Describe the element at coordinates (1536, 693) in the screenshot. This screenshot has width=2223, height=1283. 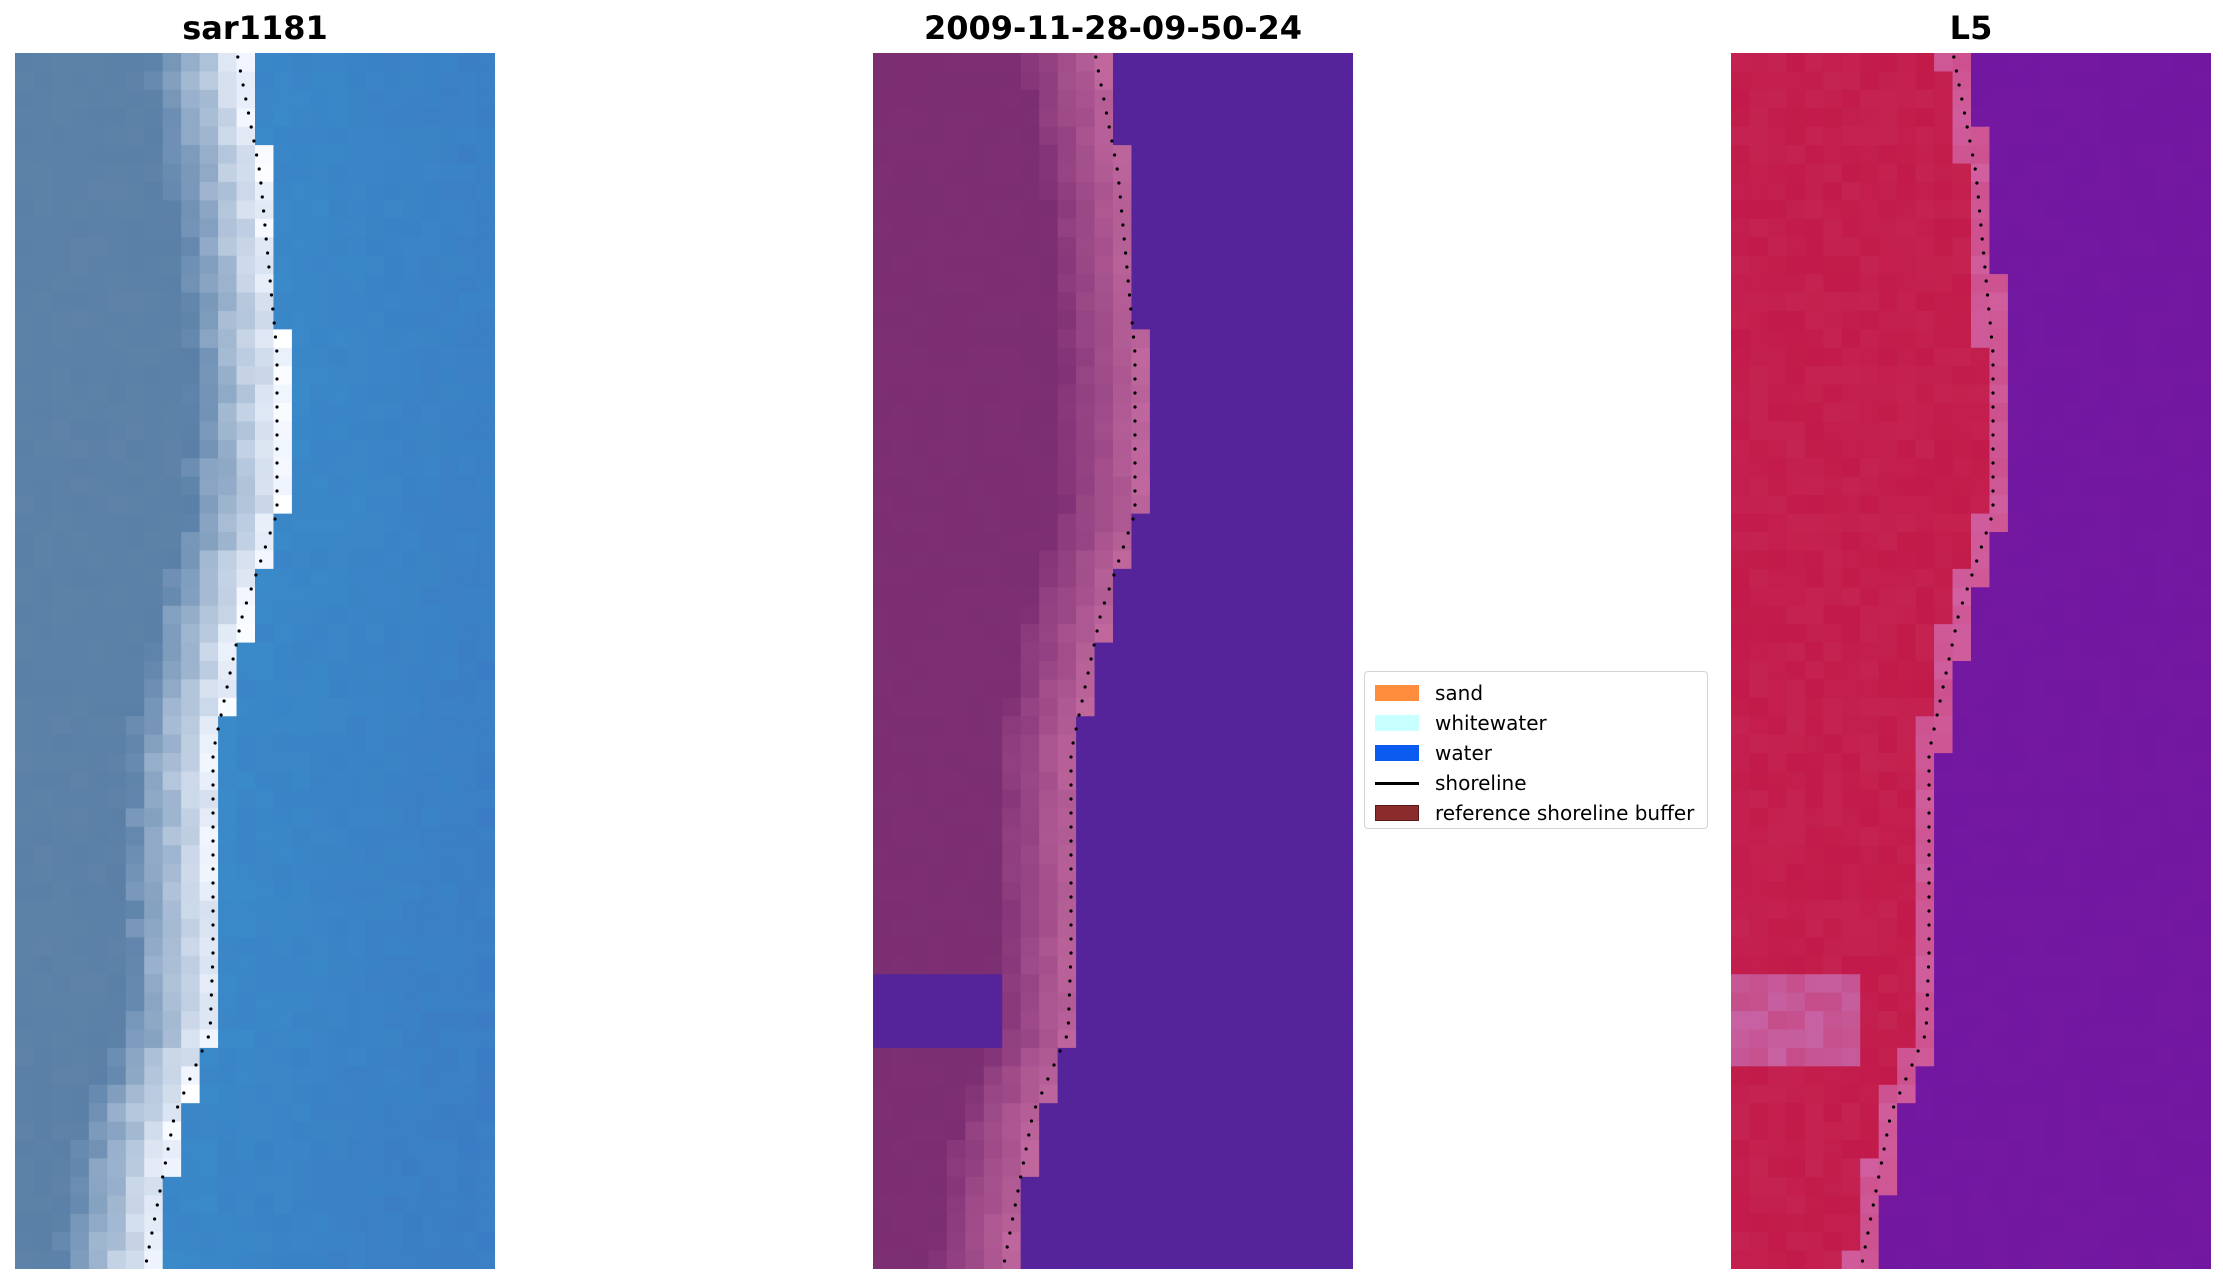
I see `legend-item-sand: sand` at that location.